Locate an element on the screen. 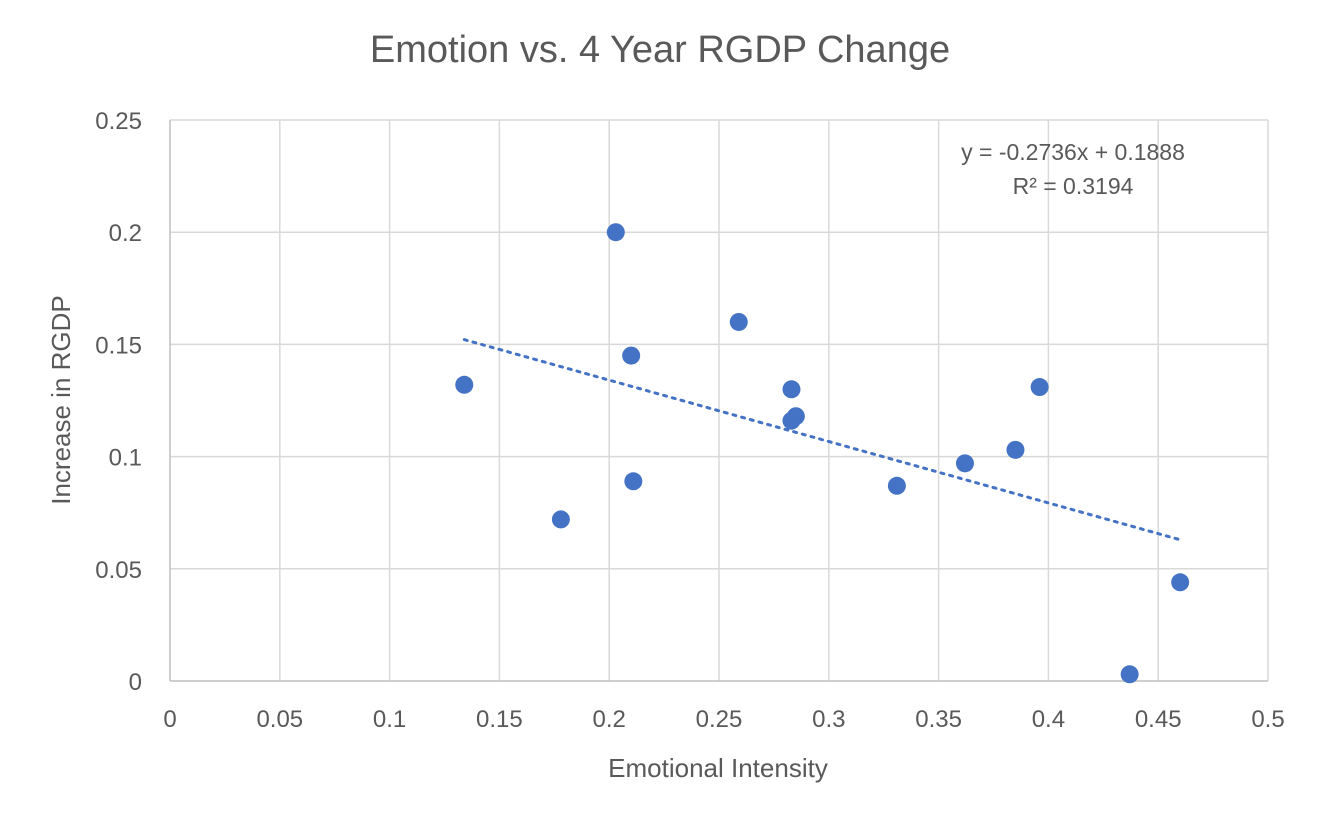 The image size is (1321, 828). x-tick-label: 0.3 is located at coordinates (828, 719).